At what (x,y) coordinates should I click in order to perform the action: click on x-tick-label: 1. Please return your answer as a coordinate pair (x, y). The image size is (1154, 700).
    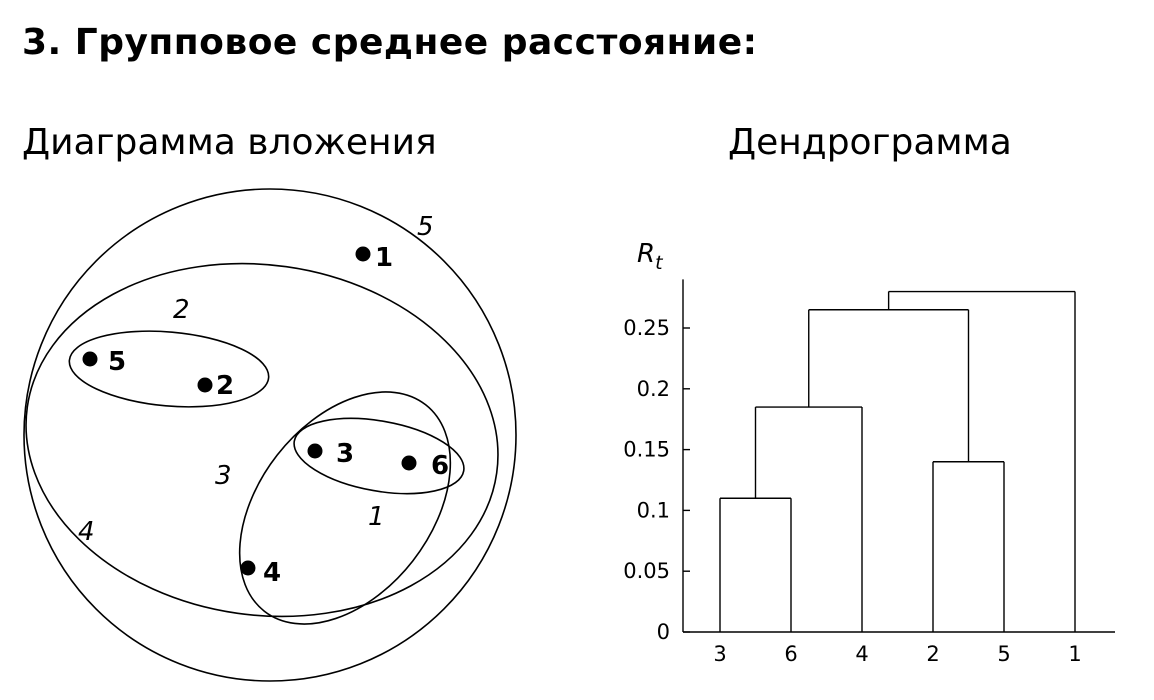
    Looking at the image, I should click on (1074, 654).